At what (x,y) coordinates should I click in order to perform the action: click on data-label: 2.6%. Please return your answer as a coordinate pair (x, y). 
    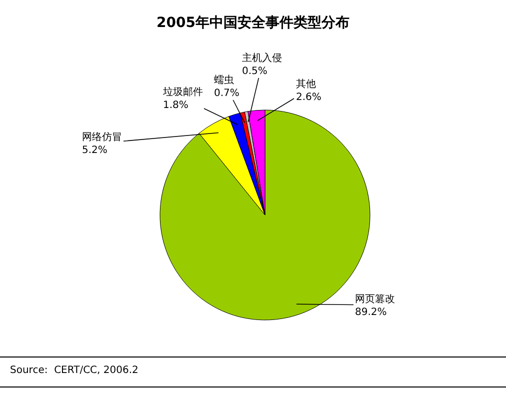
    Looking at the image, I should click on (309, 97).